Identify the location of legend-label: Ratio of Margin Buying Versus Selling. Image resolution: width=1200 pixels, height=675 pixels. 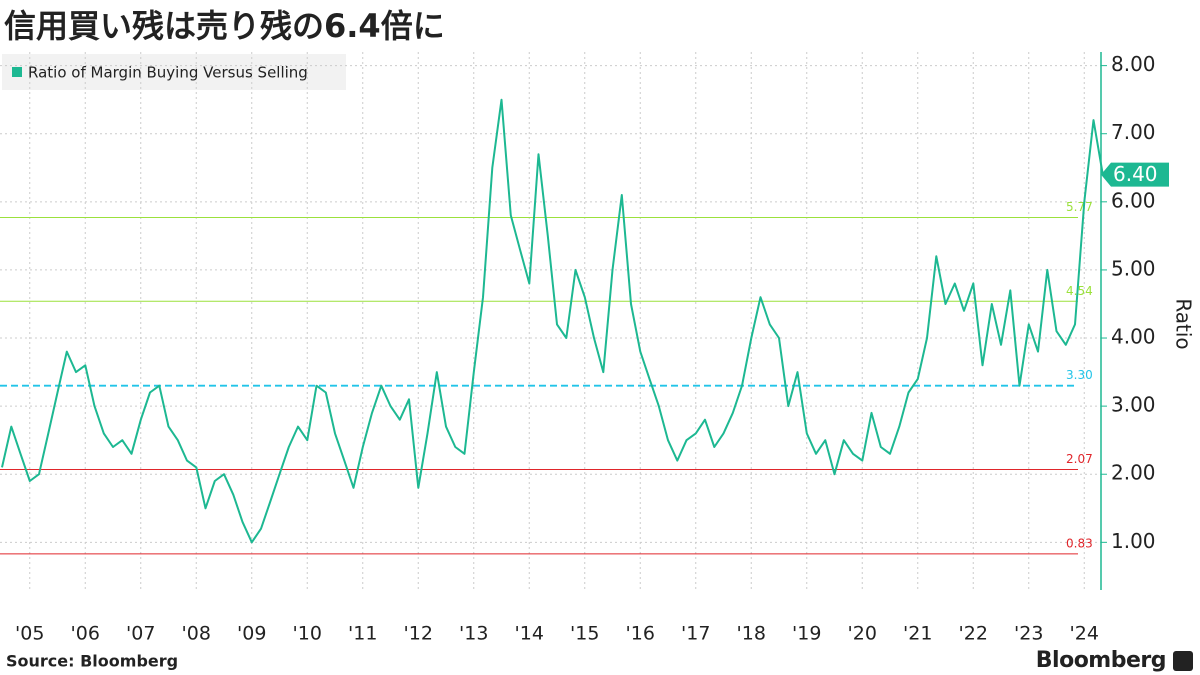
(168, 73).